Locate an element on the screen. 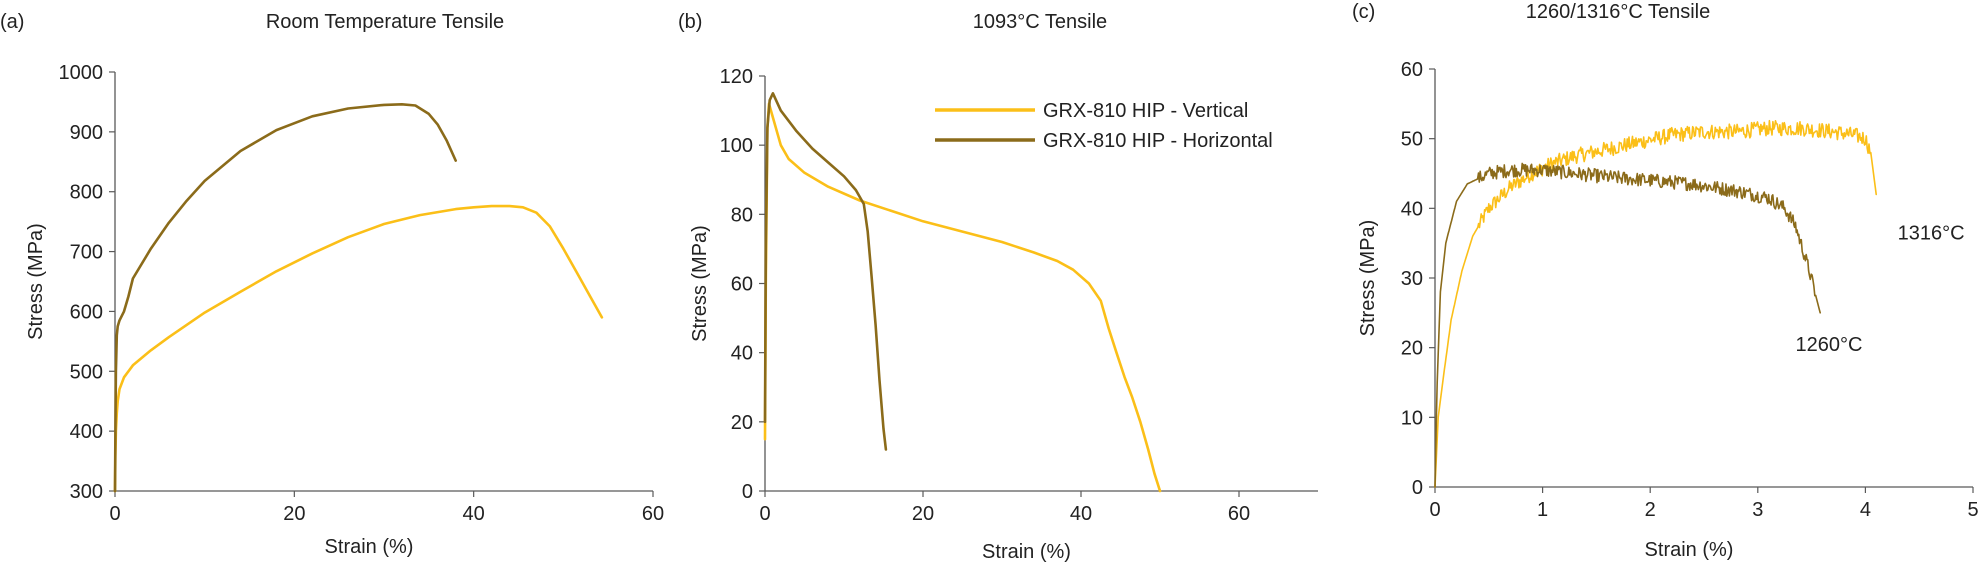  panel-label: (b) is located at coordinates (690, 22).